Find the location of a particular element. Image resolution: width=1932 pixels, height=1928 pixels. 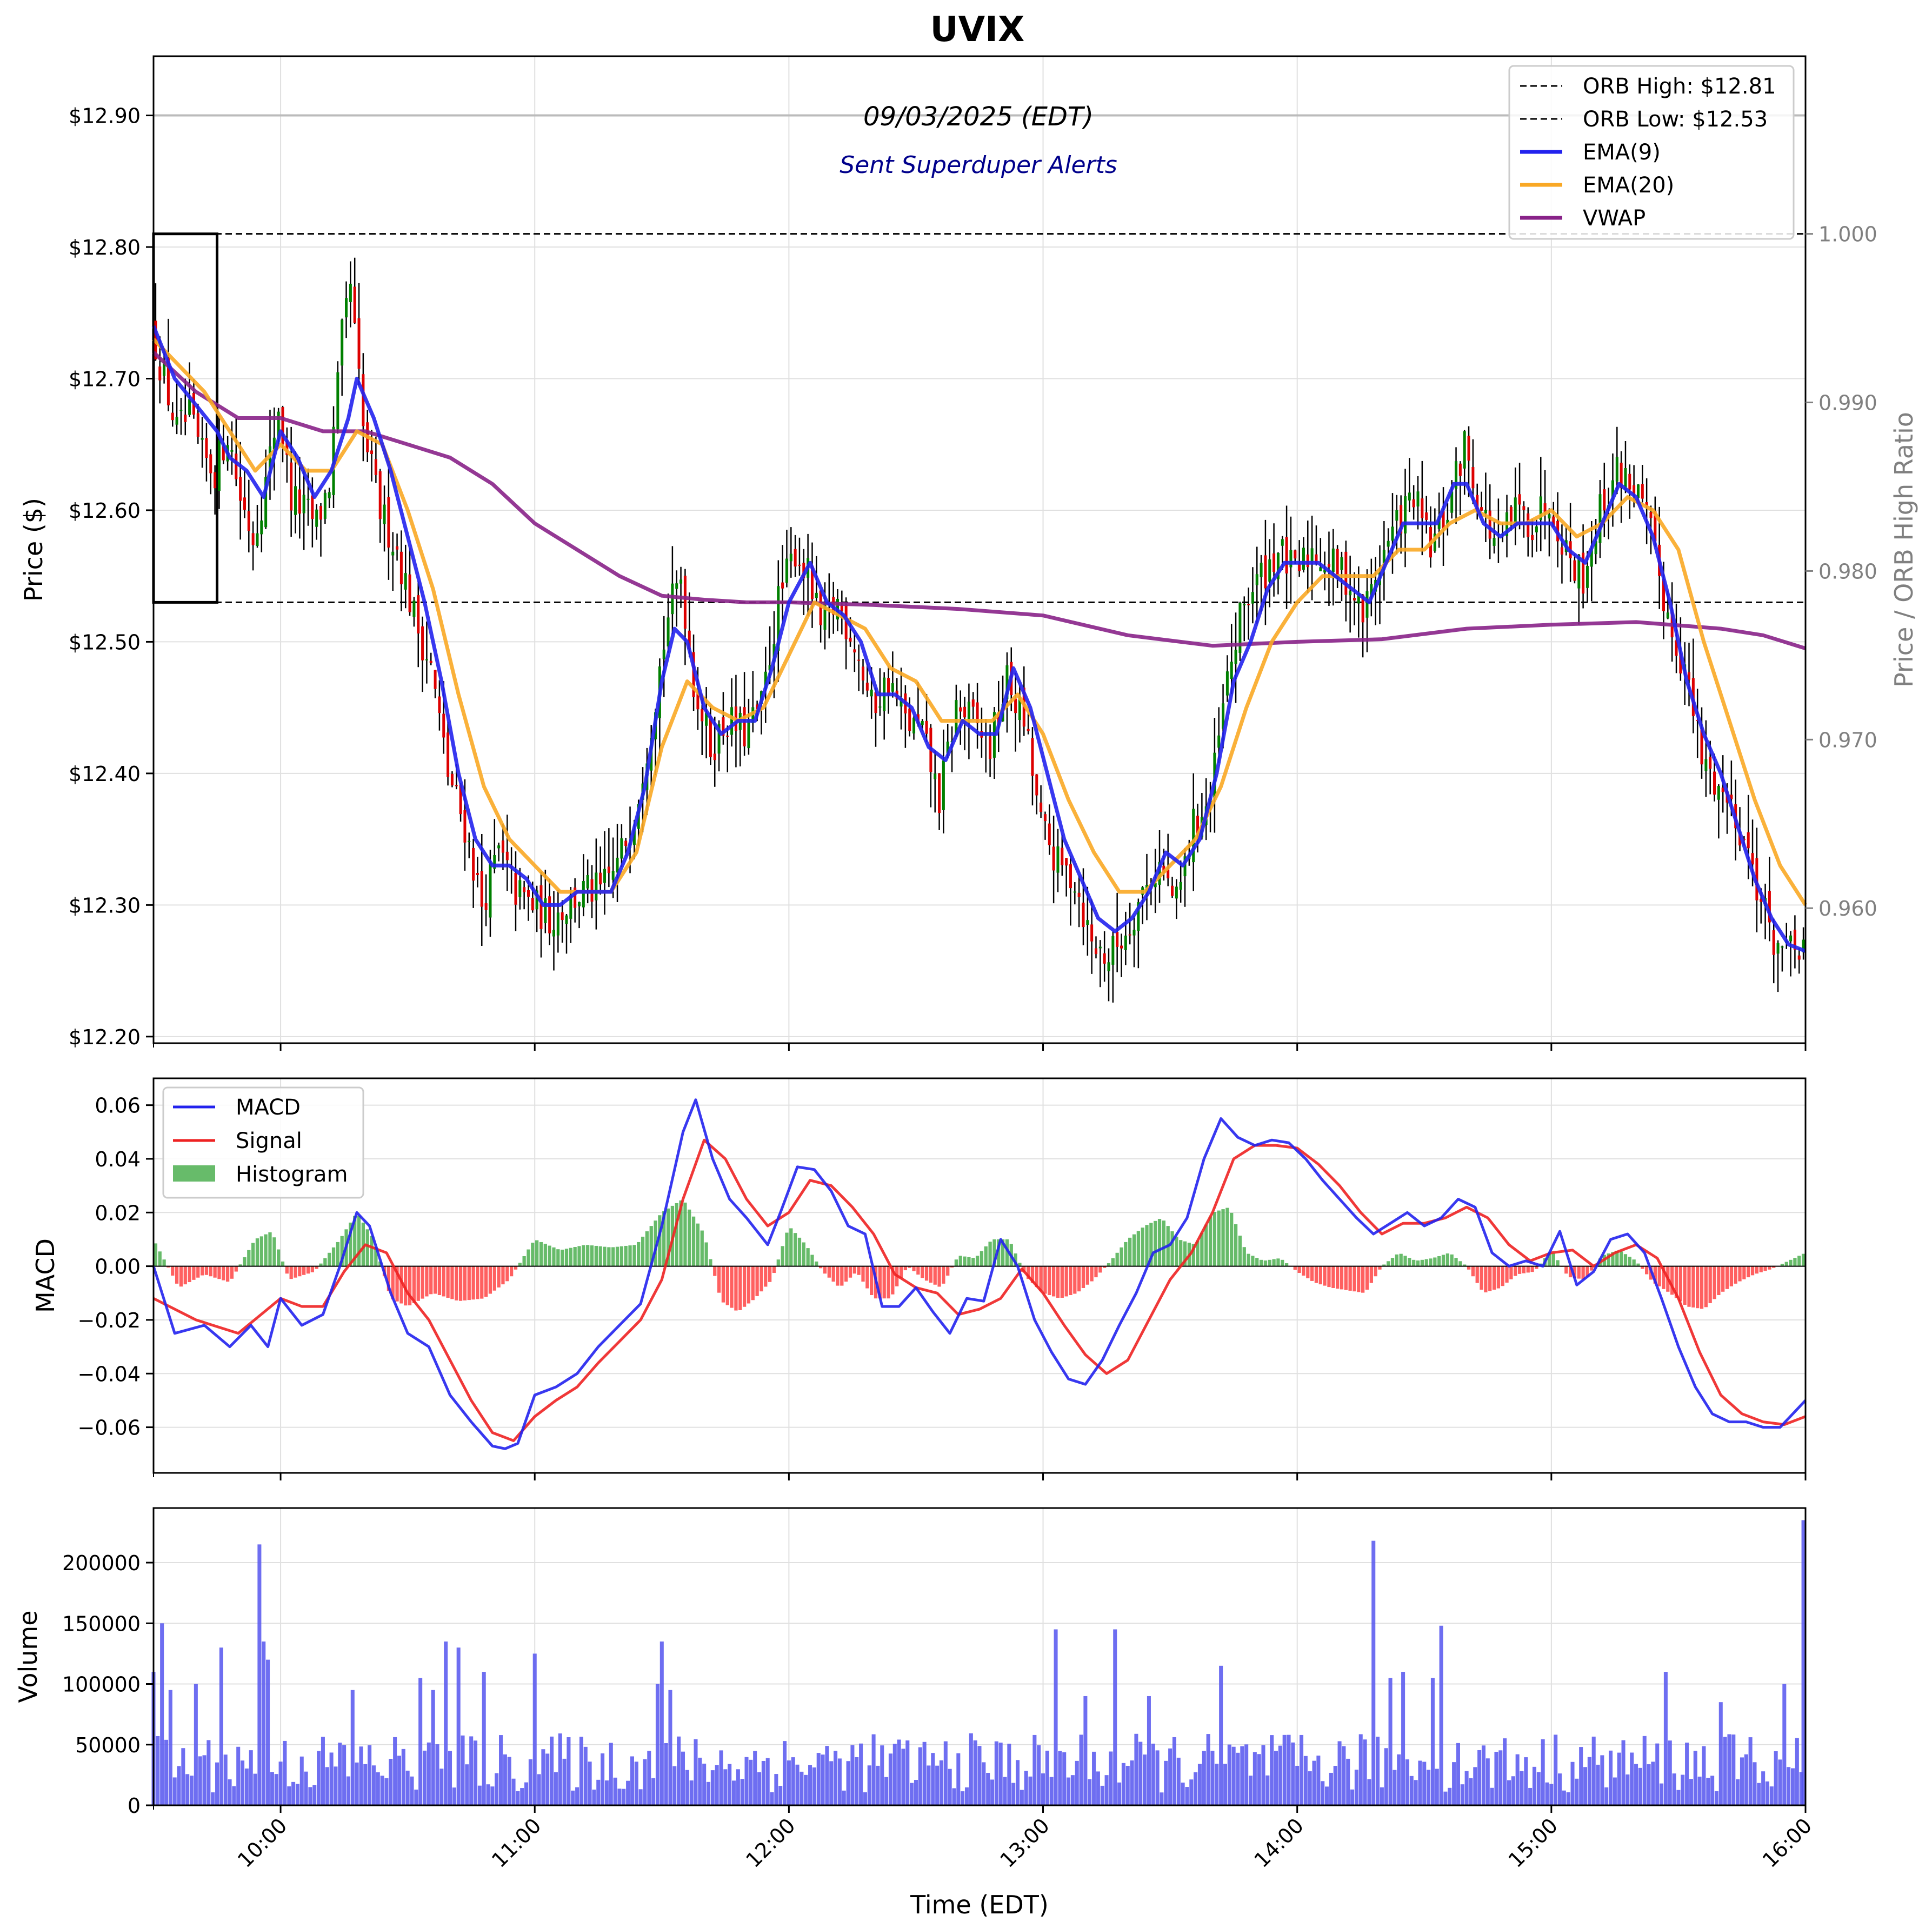

legend-label-orb-high: ORB High: $12.81 is located at coordinates (1679, 87).